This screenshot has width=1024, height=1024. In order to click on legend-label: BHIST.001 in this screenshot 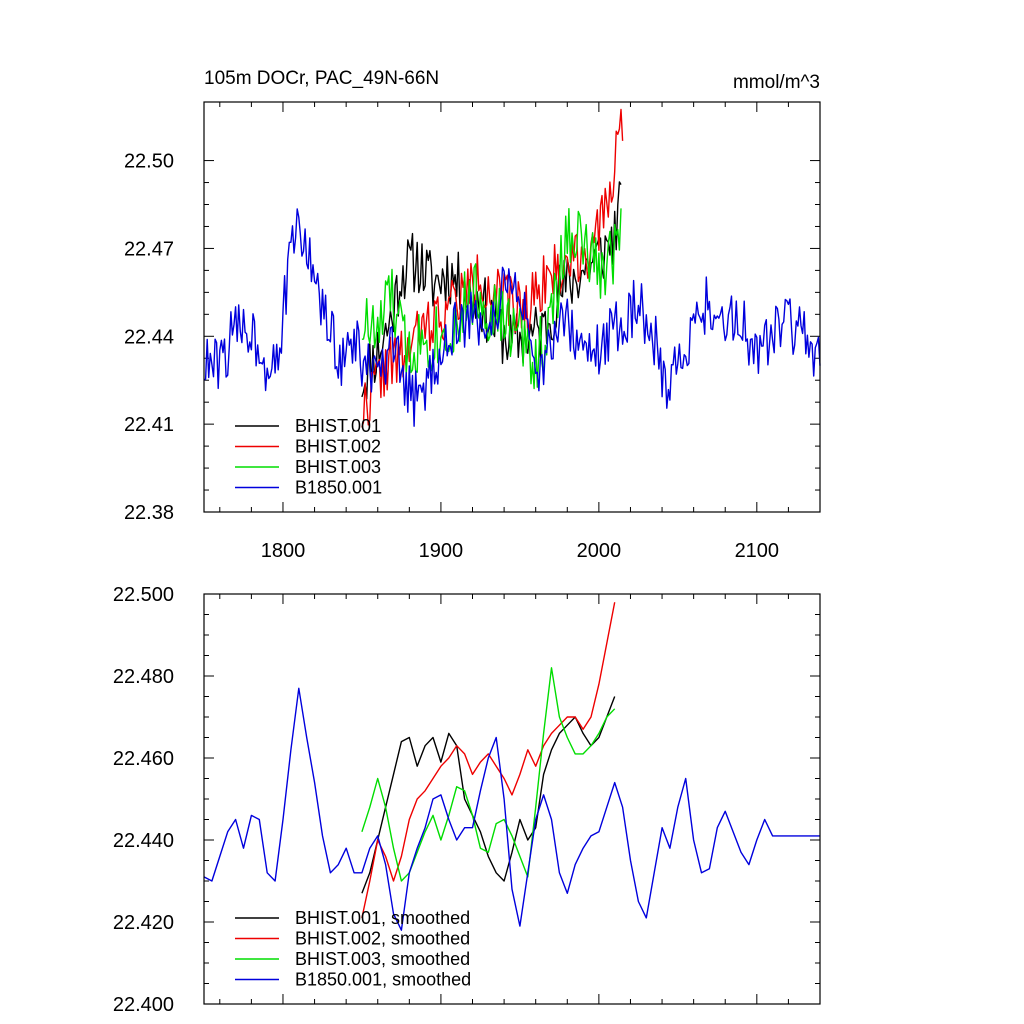, I will do `click(338, 426)`.